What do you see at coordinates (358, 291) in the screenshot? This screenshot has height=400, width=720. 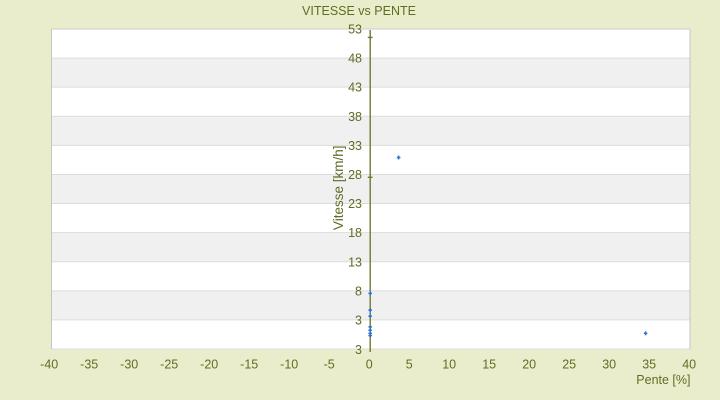 I see `svg-text: 8` at bounding box center [358, 291].